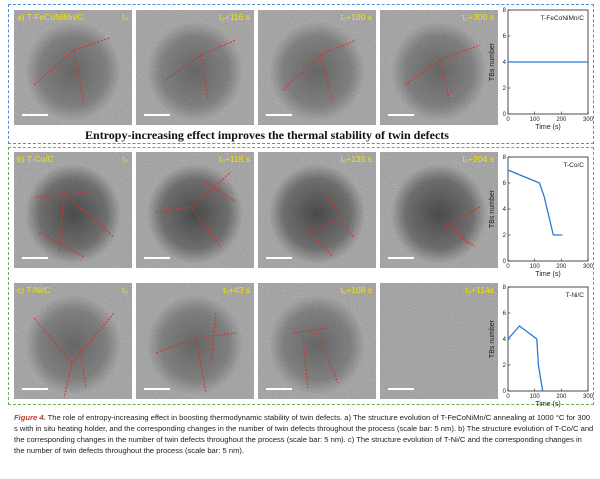 This screenshot has height=479, width=600. Describe the element at coordinates (563, 18) in the screenshot. I see `legend-label: T-FeCoNiMn/C` at that location.